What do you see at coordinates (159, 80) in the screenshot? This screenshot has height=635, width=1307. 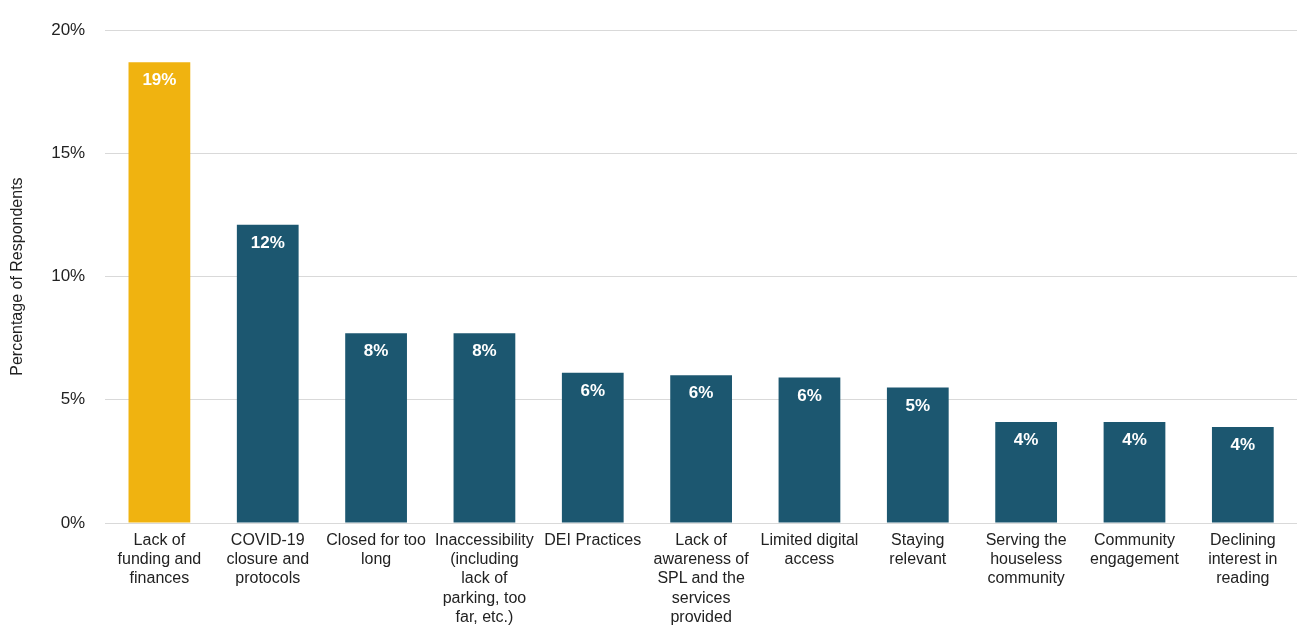 I see `data-label: 19%` at bounding box center [159, 80].